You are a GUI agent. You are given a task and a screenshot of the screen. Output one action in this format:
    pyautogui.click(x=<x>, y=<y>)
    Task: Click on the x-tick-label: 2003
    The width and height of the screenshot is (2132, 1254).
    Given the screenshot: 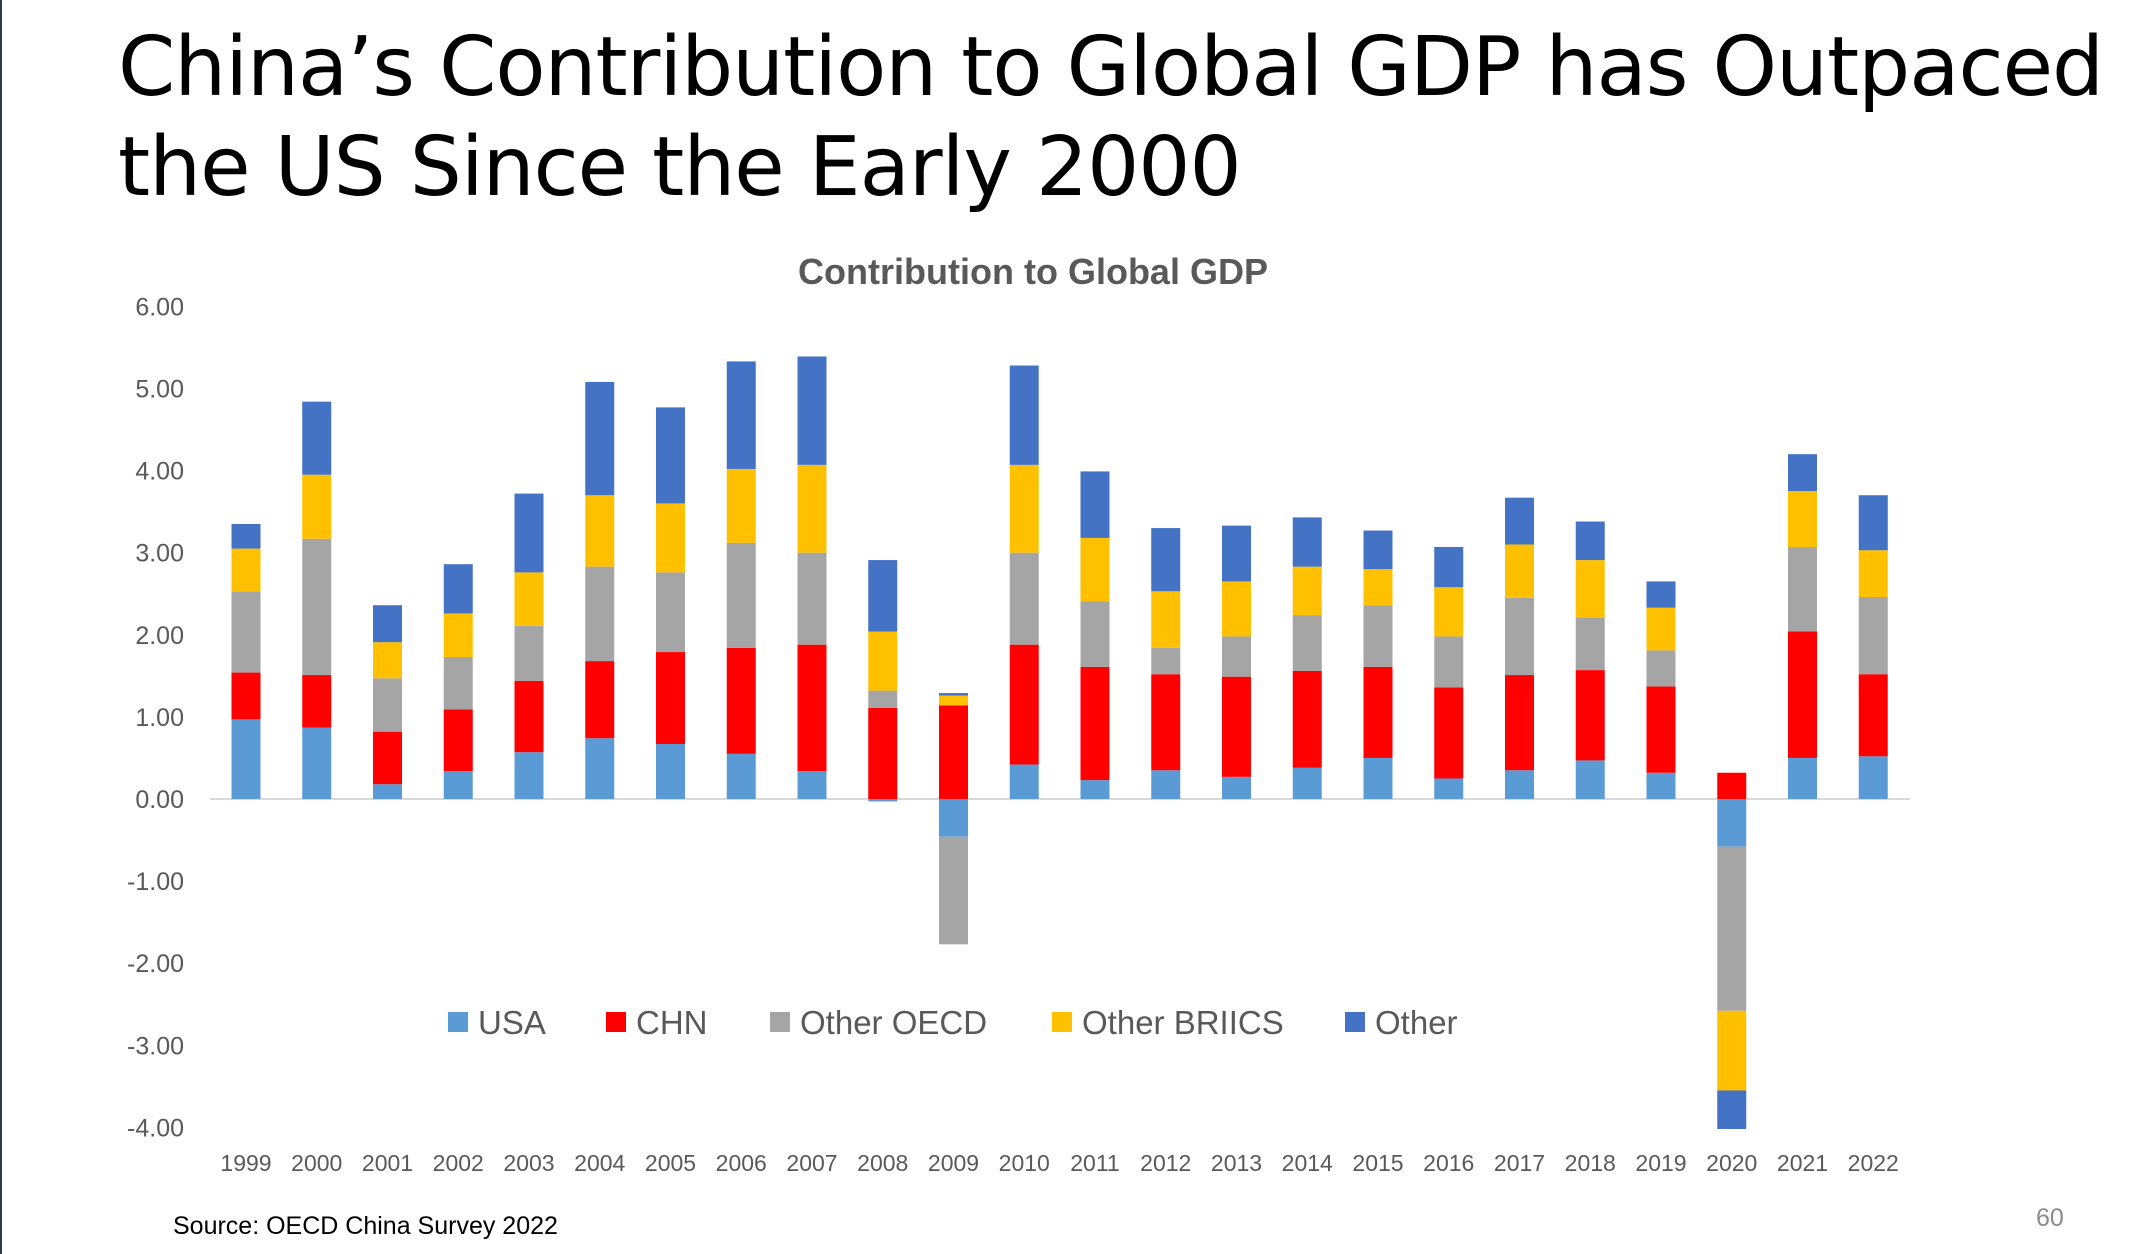 What is the action you would take?
    pyautogui.click(x=528, y=1163)
    